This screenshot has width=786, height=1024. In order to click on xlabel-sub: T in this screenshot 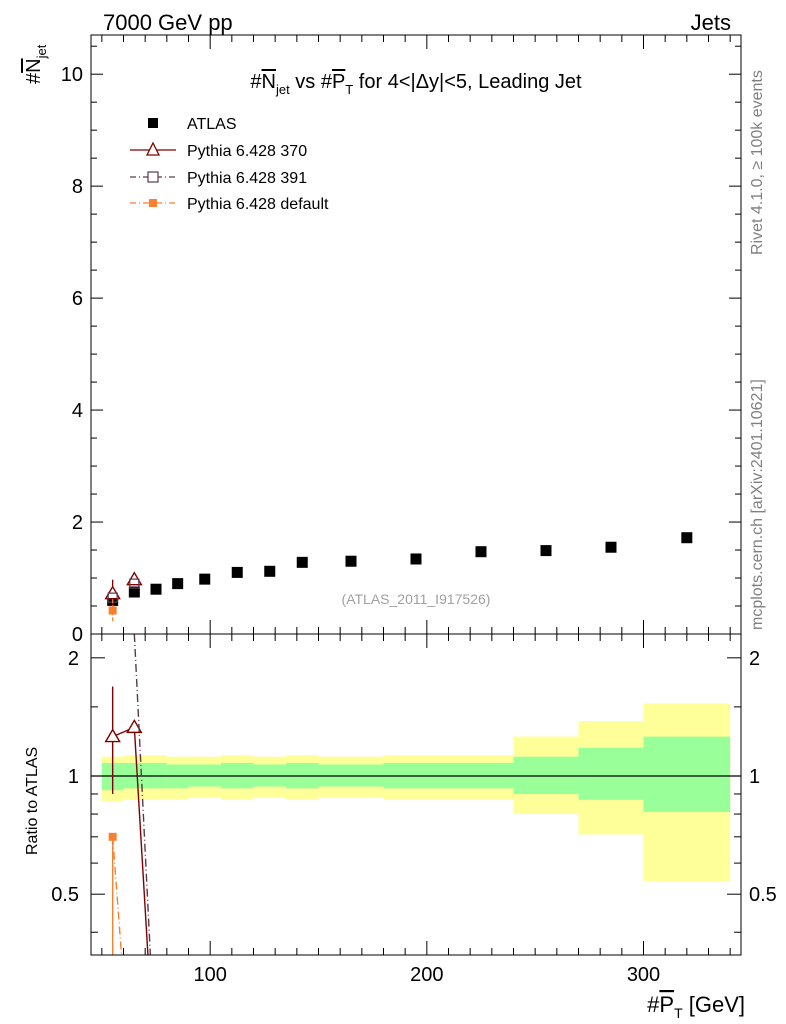, I will do `click(678, 1013)`.